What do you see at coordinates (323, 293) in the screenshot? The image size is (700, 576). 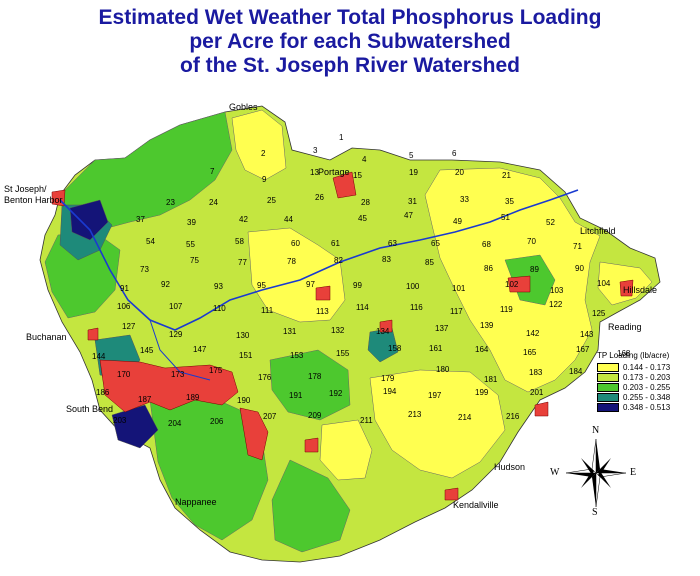 I see `urban-three-rivers` at bounding box center [323, 293].